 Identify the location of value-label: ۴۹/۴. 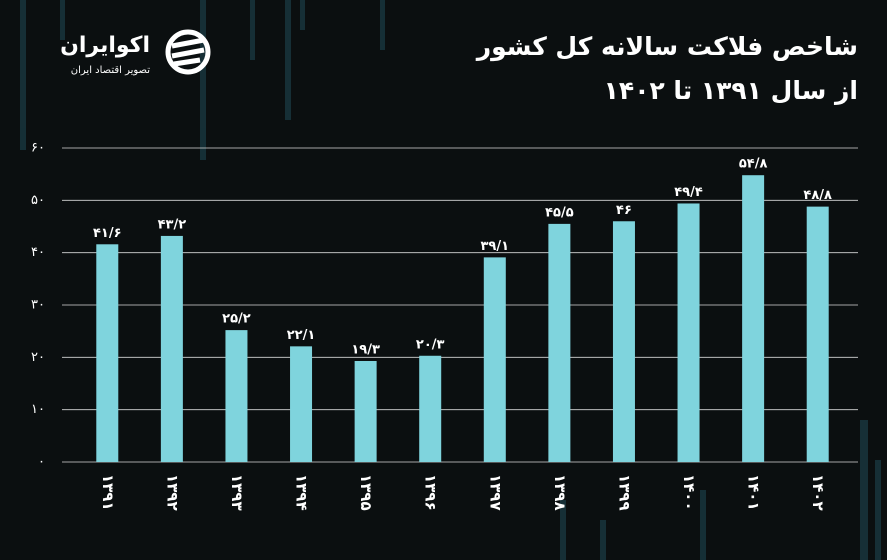
(688, 192).